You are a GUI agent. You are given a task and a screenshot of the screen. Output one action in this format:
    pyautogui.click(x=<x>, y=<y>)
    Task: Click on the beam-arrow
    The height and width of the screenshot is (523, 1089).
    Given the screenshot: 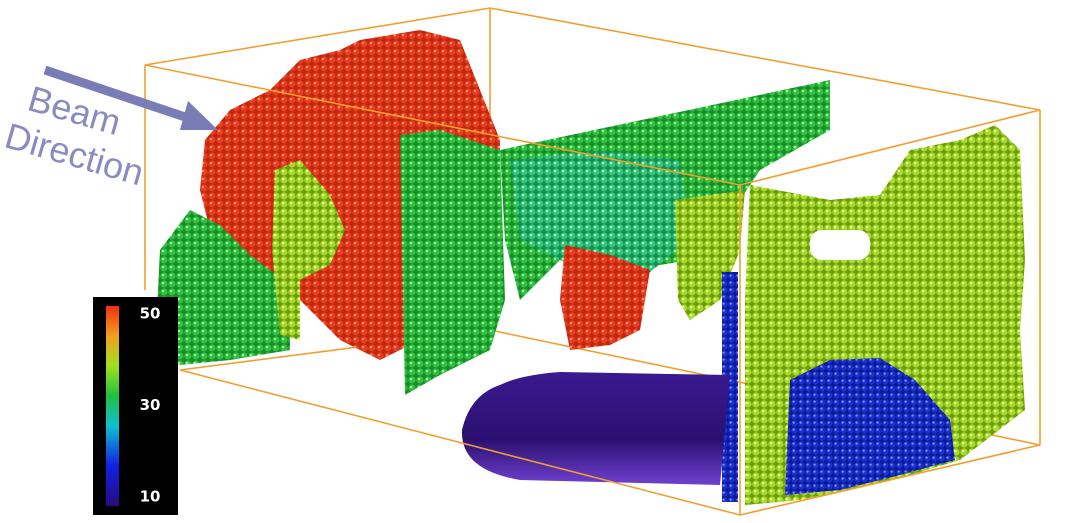 What is the action you would take?
    pyautogui.click(x=130, y=97)
    